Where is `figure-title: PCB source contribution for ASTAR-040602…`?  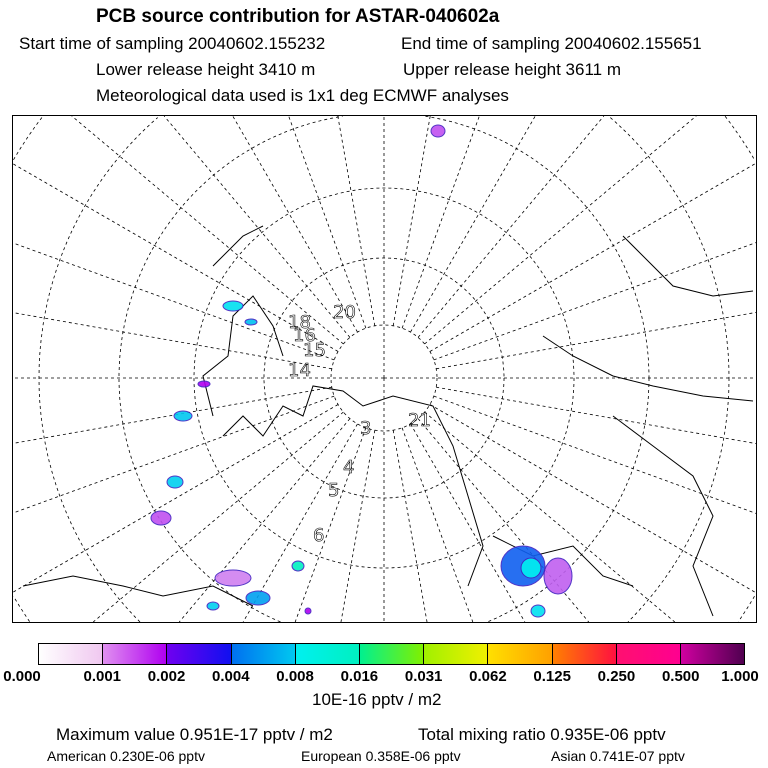
figure-title: PCB source contribution for ASTAR-040602… is located at coordinates (298, 16).